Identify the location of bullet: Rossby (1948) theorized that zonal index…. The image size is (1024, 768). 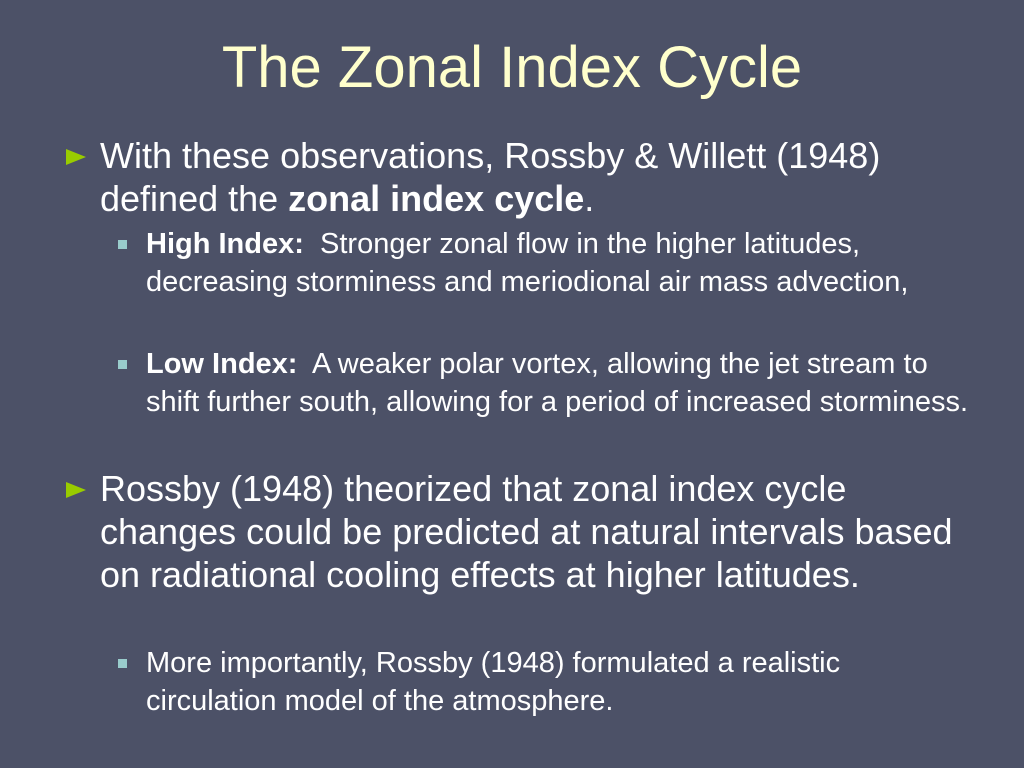
(523, 531).